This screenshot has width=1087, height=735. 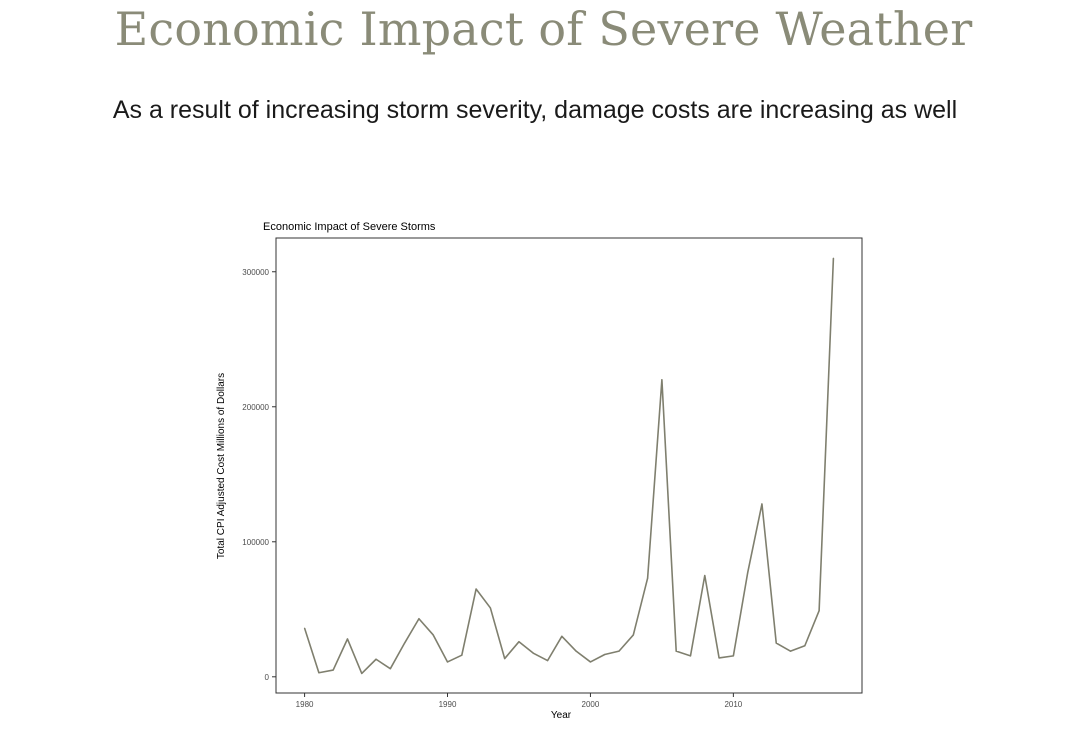 I want to click on y-tick-label: 300000, so click(x=255, y=272).